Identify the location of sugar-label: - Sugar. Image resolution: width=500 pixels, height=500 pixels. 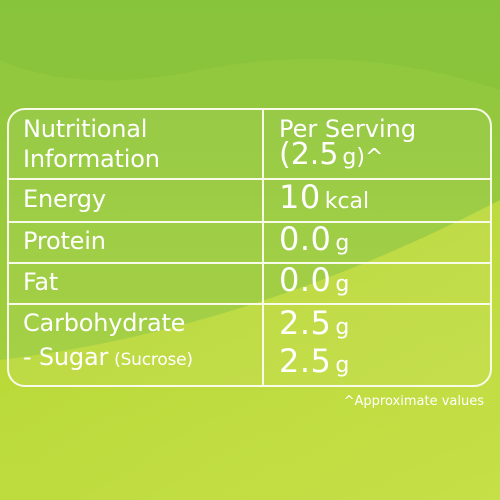
(66, 357).